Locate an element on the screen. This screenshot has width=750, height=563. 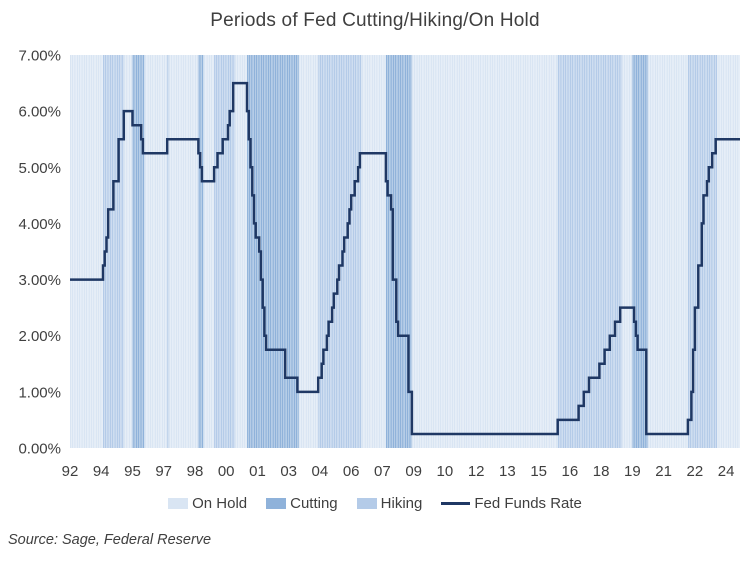
legend-line-swatch is located at coordinates (456, 503).